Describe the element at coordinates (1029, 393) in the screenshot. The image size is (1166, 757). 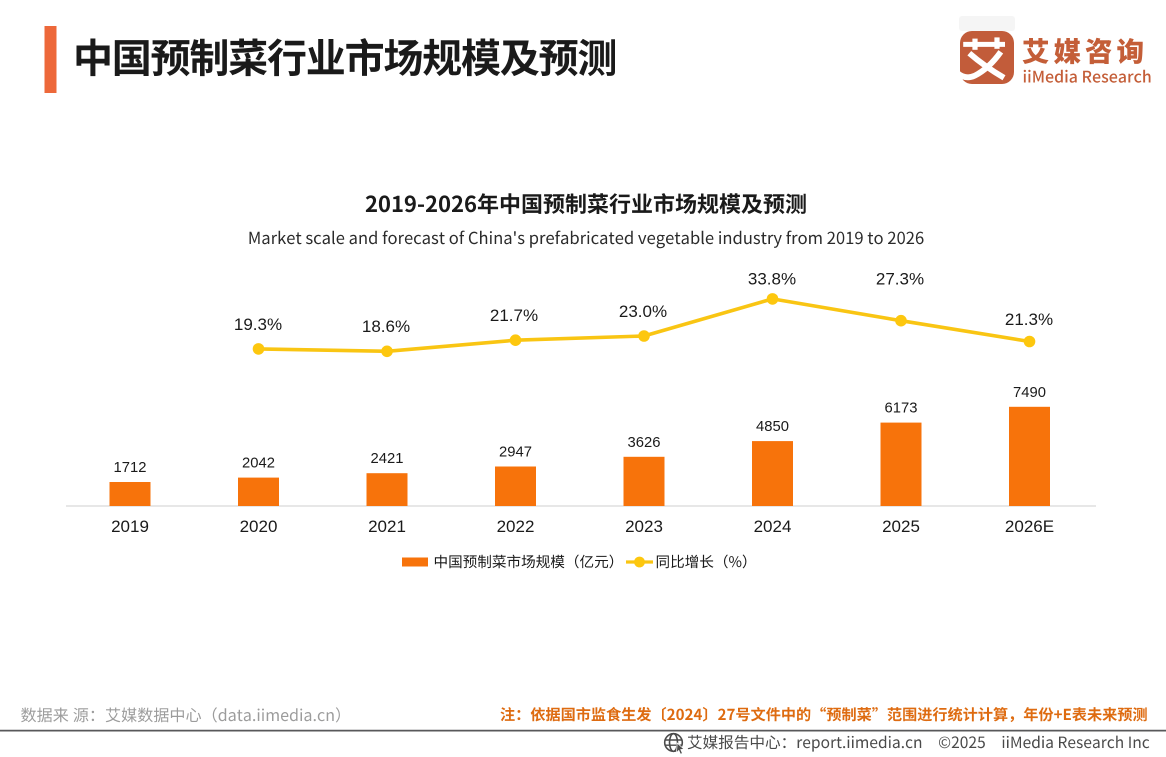
I see `svg-text: 7490` at that location.